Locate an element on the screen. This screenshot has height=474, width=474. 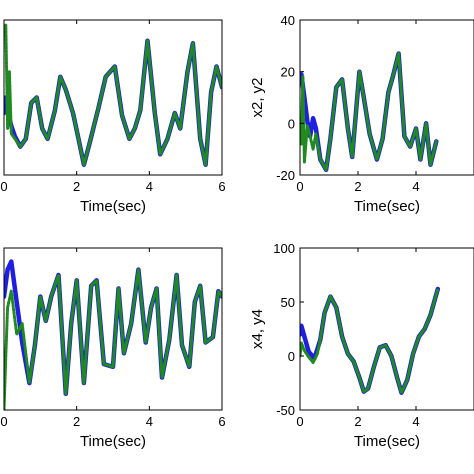
y-tick-label: -50 is located at coordinates (285, 410).